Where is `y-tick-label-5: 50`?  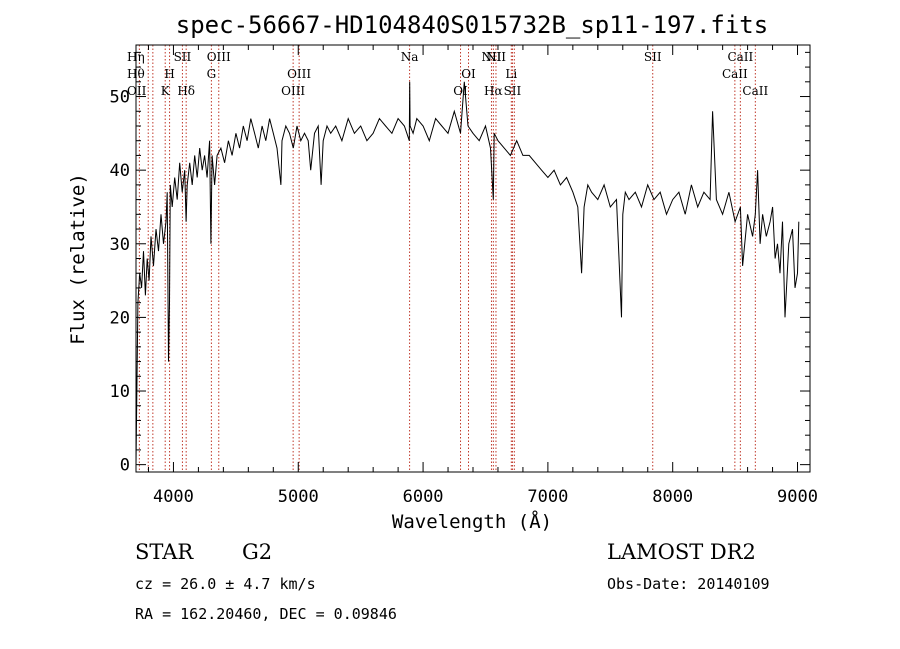 y-tick-label-5: 50 is located at coordinates (120, 98).